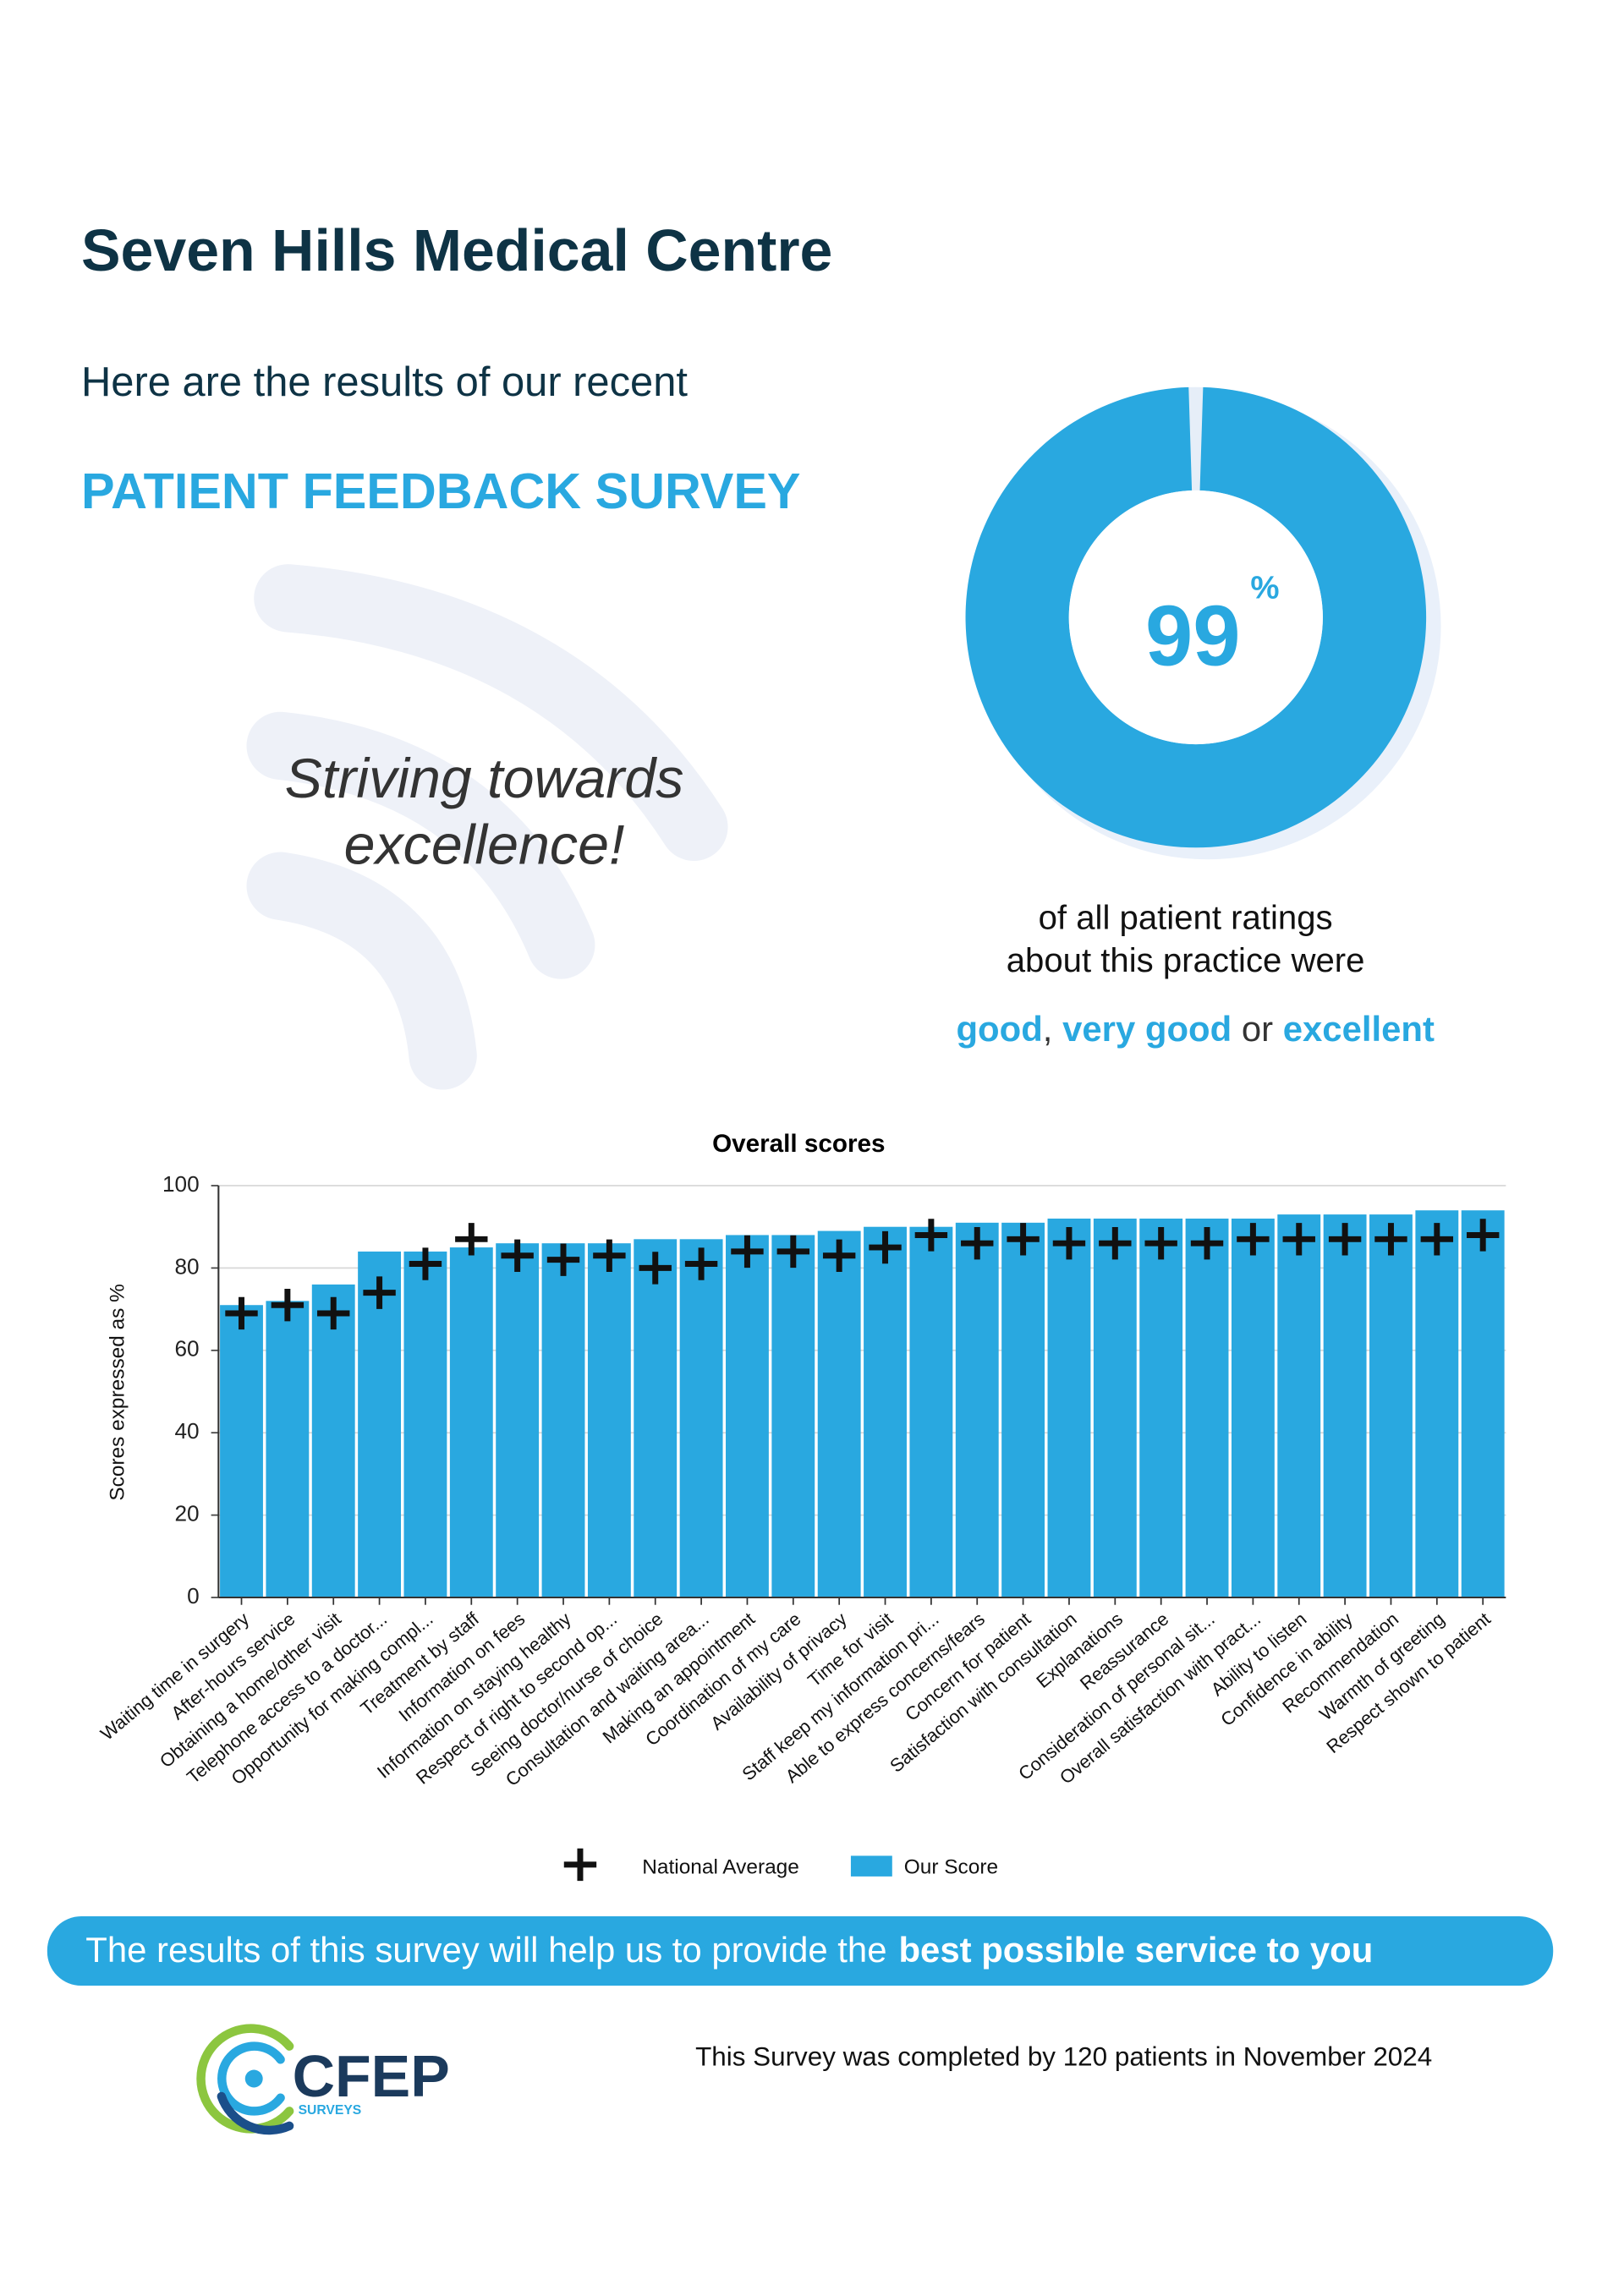 Image resolution: width=1624 pixels, height=2296 pixels. What do you see at coordinates (1186, 917) in the screenshot?
I see `donut-caption: of all patient ratings` at bounding box center [1186, 917].